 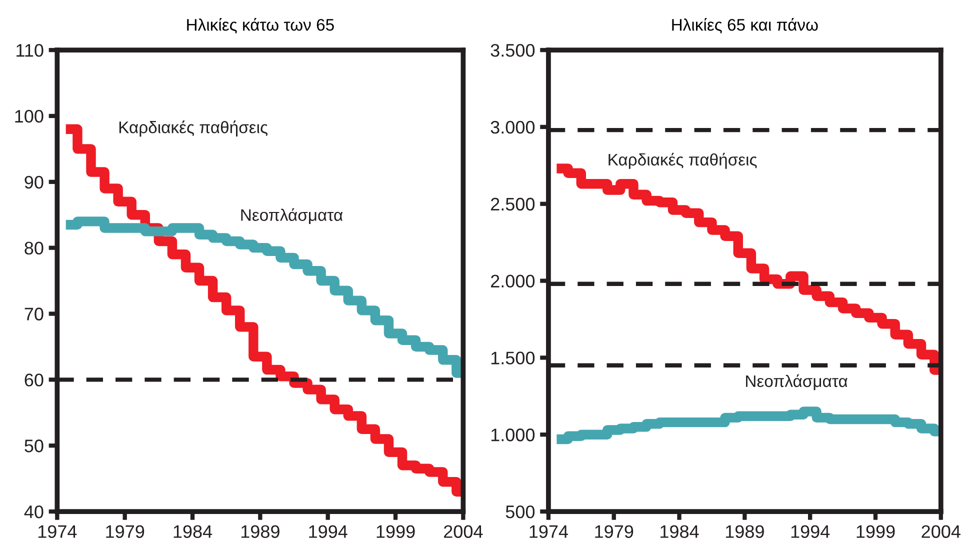 I want to click on y-tick-label: 1.000, so click(x=513, y=435).